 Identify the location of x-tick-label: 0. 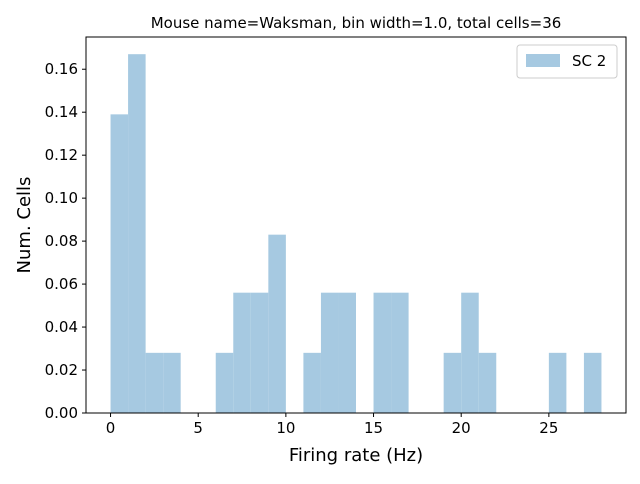
(111, 428).